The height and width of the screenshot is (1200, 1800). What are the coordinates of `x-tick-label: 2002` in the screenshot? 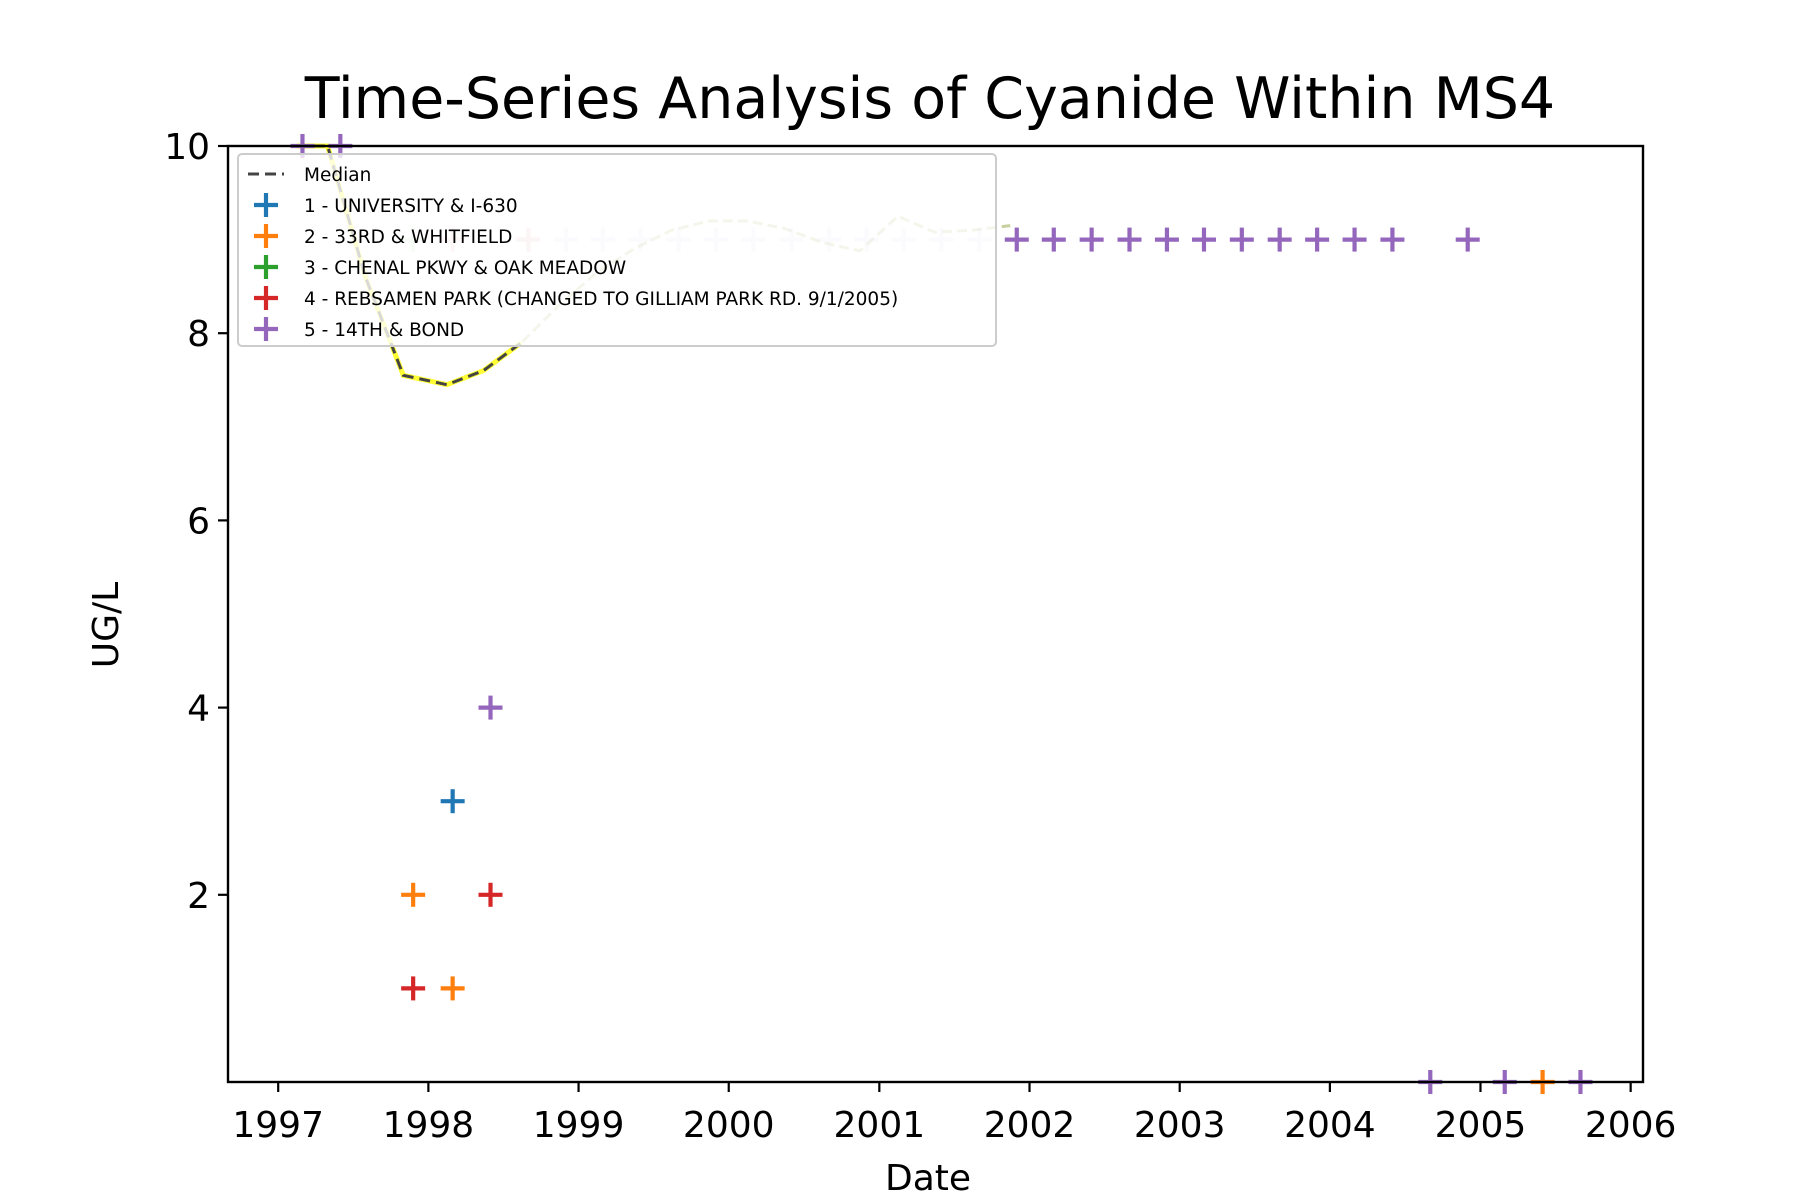 It's located at (1030, 1125).